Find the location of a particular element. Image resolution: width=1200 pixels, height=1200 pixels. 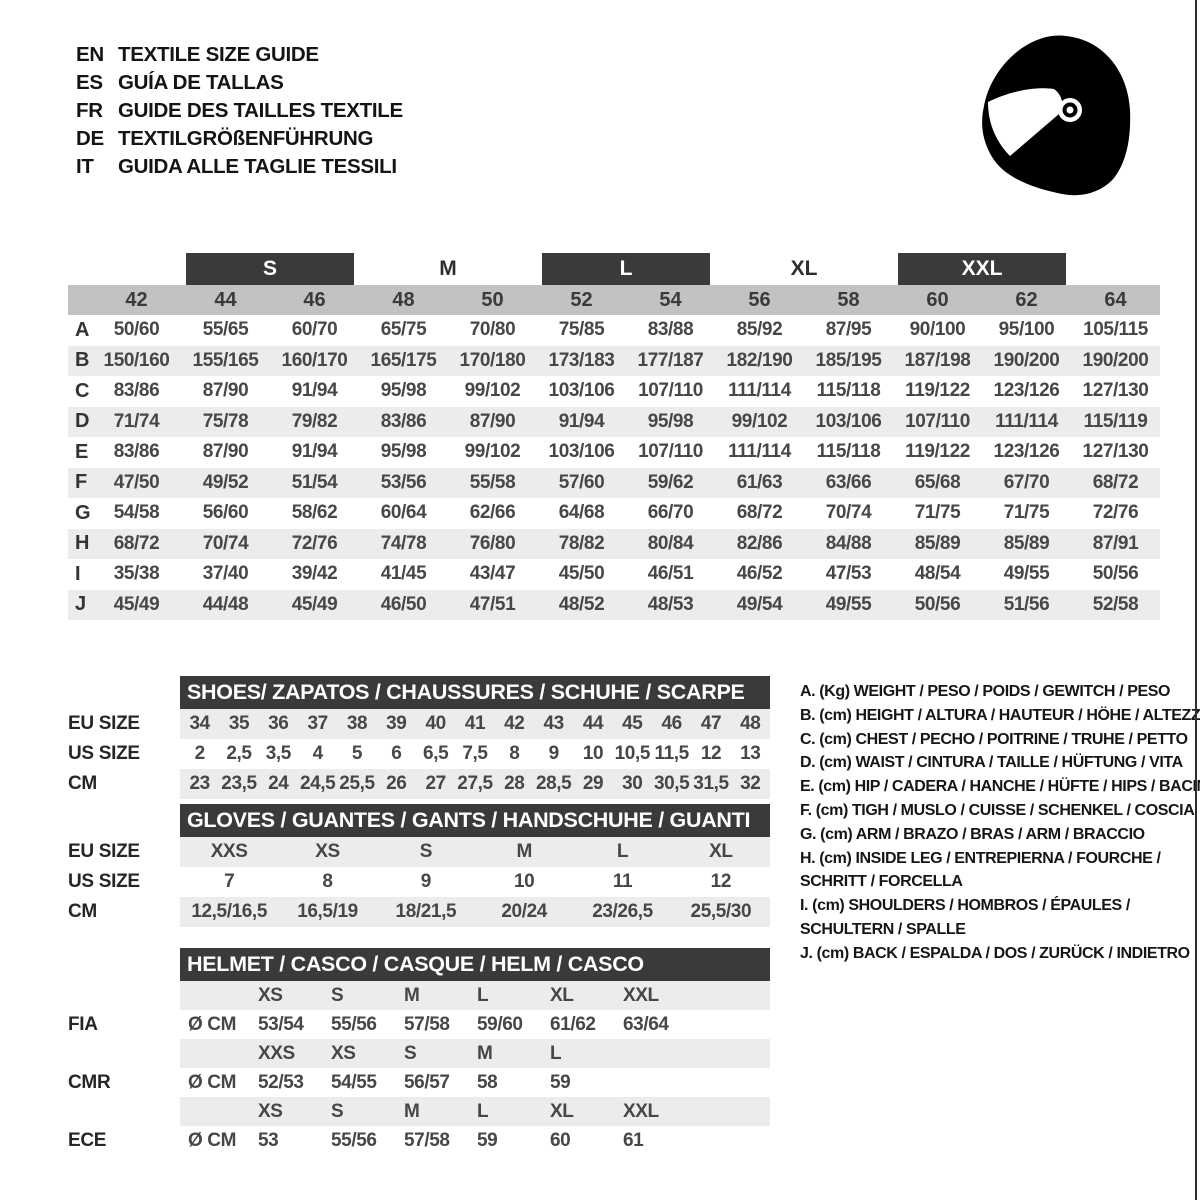

gloves-value: M is located at coordinates (524, 851).